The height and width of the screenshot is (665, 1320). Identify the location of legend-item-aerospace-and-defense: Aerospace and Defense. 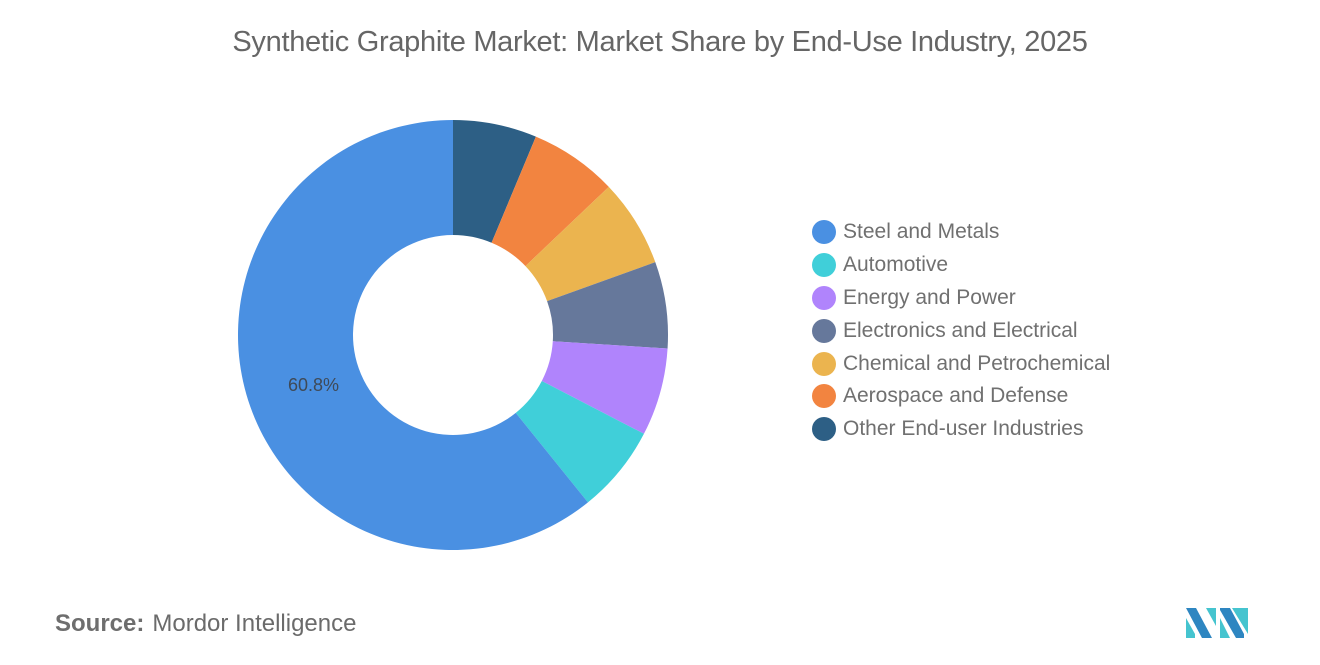
(961, 396).